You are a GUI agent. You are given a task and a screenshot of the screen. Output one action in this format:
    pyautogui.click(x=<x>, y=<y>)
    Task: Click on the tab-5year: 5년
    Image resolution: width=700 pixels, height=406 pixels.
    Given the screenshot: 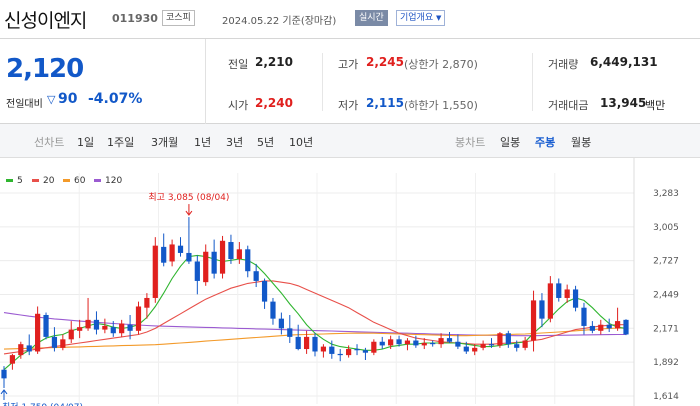 What is the action you would take?
    pyautogui.click(x=266, y=142)
    